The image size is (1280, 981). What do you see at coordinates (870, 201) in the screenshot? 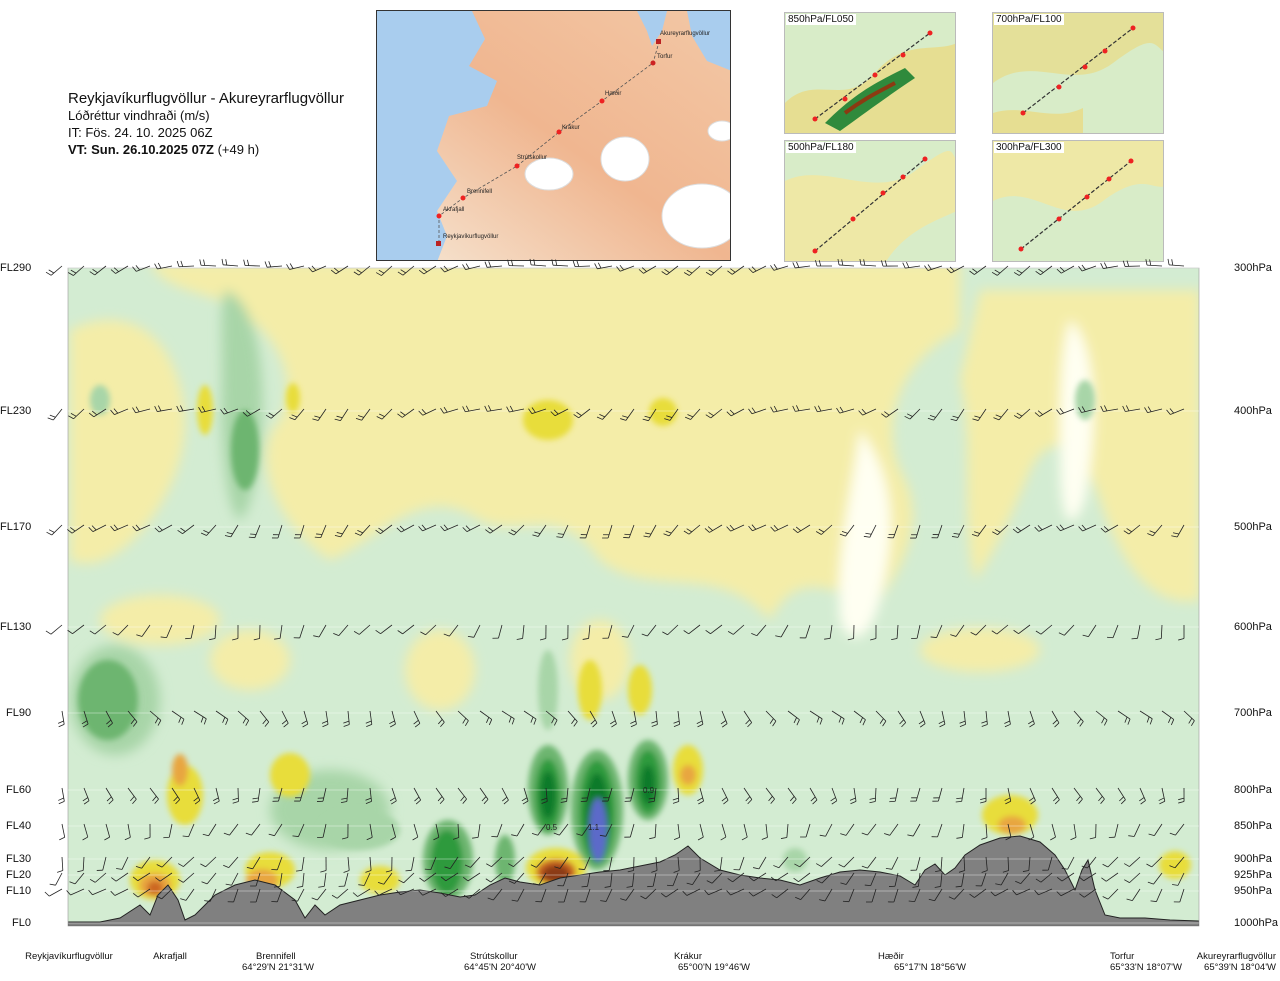
I see `level-panel-500: 500hPa/FL180` at bounding box center [870, 201].